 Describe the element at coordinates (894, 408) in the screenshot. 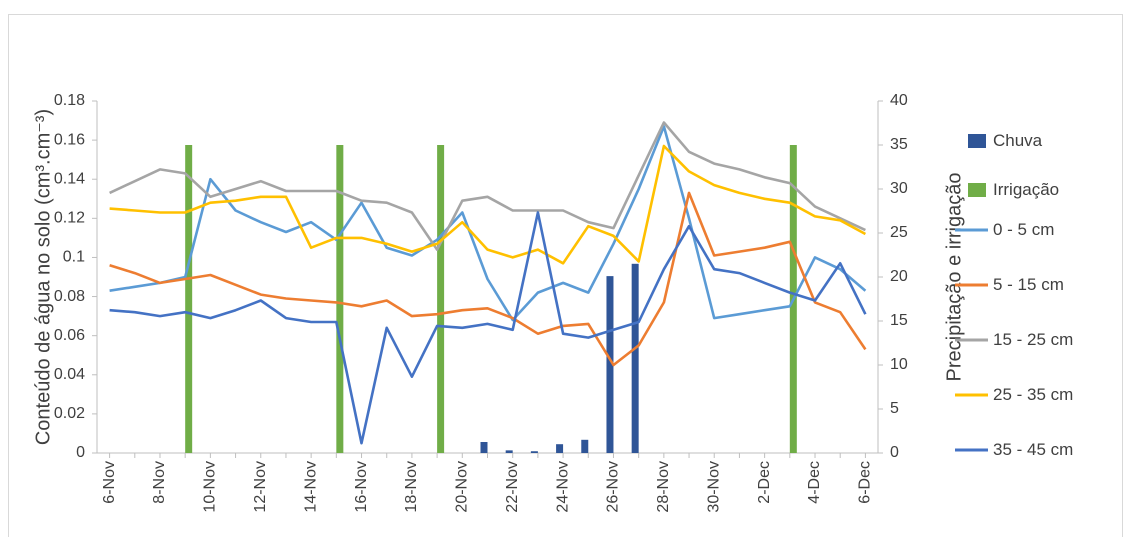

I see `y2-tick-label: 5` at that location.